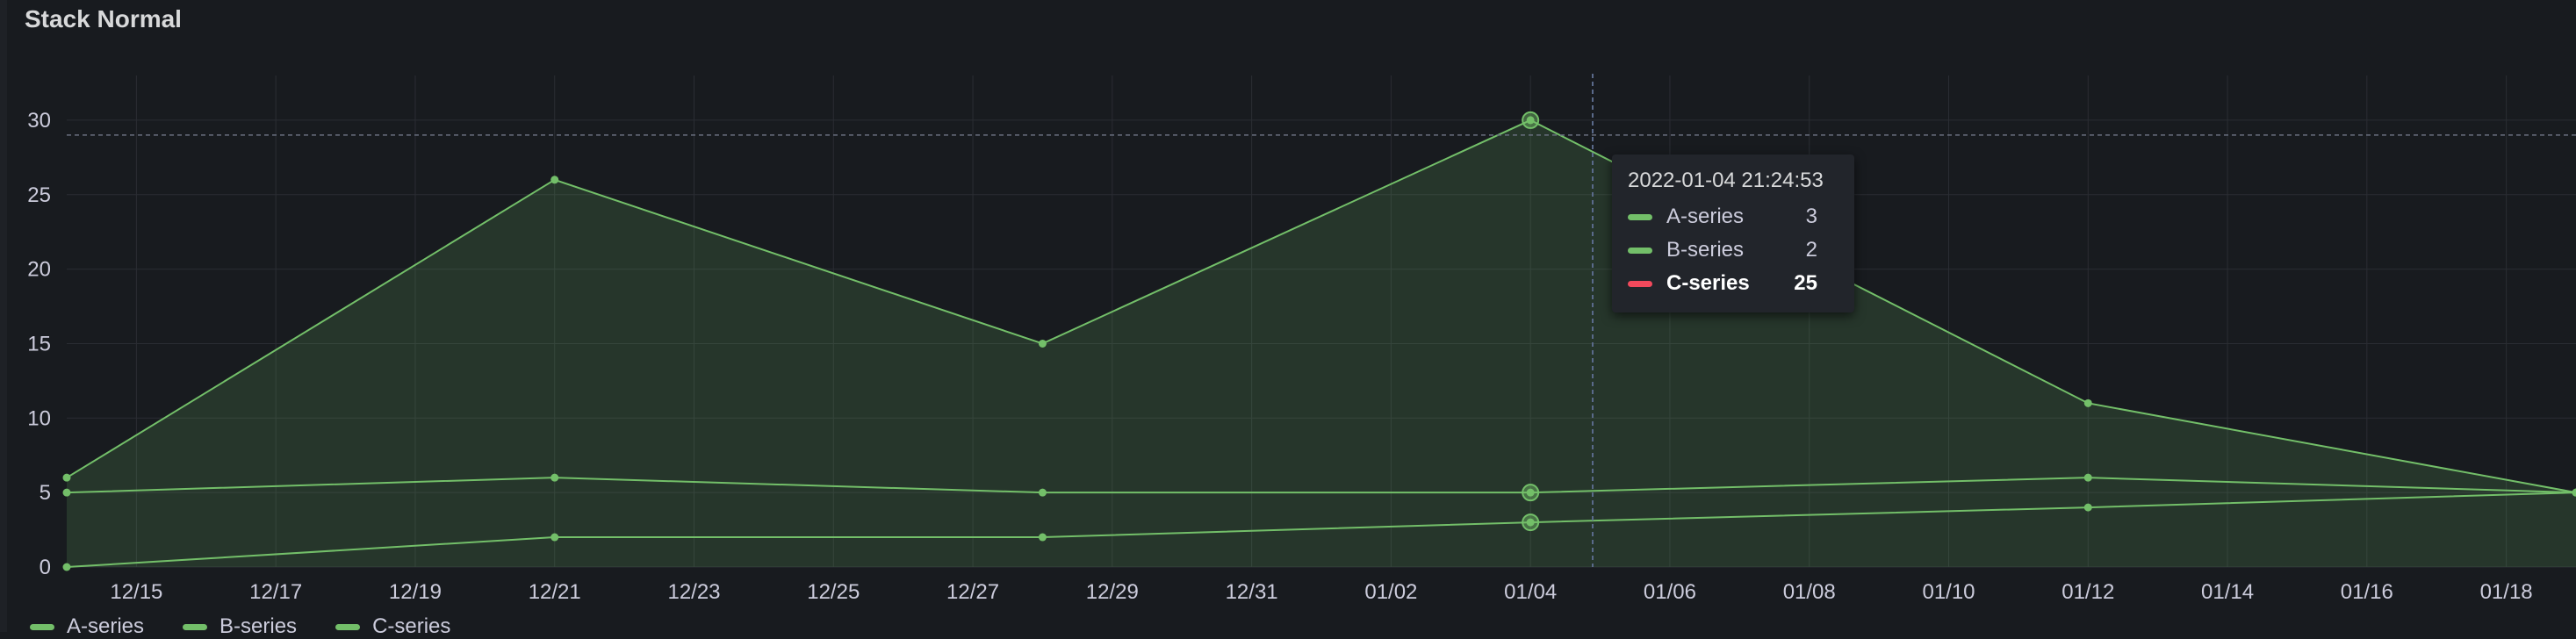 This screenshot has width=2576, height=639. Describe the element at coordinates (39, 195) in the screenshot. I see `y-tick-label: 25` at that location.